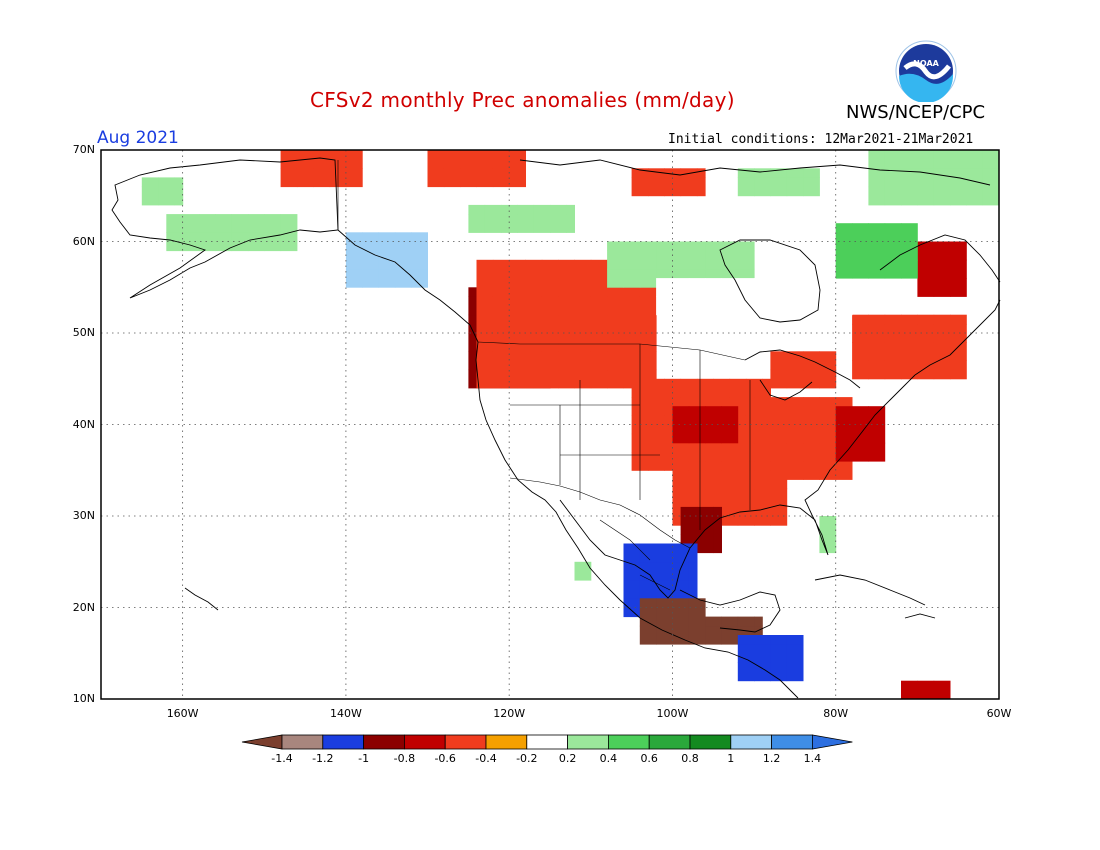 This screenshot has width=1100, height=850. Describe the element at coordinates (940, 258) in the screenshot. I see `labrador-coast` at that location.